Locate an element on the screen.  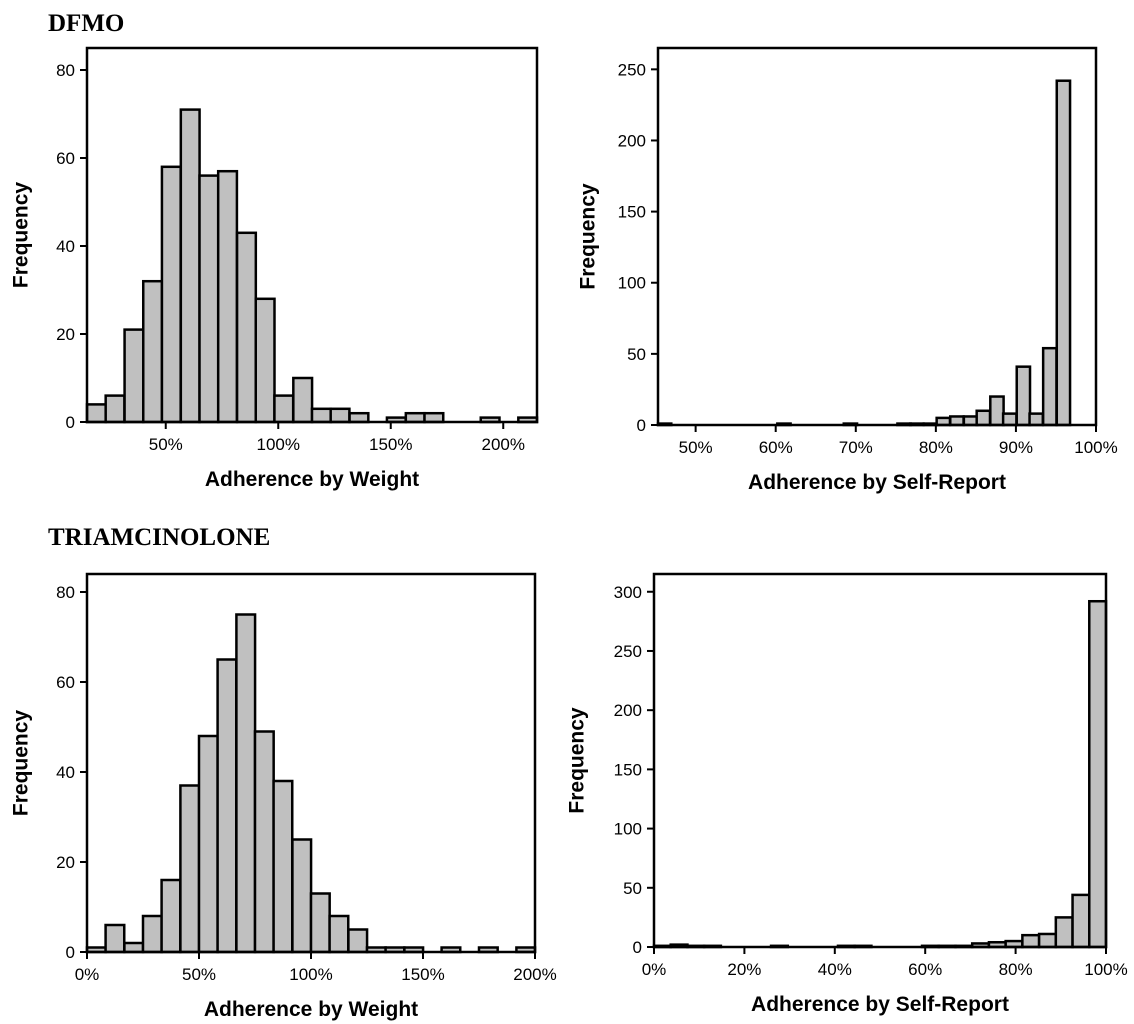
chart-1-y-tick-label: 250 is located at coordinates (632, 69).